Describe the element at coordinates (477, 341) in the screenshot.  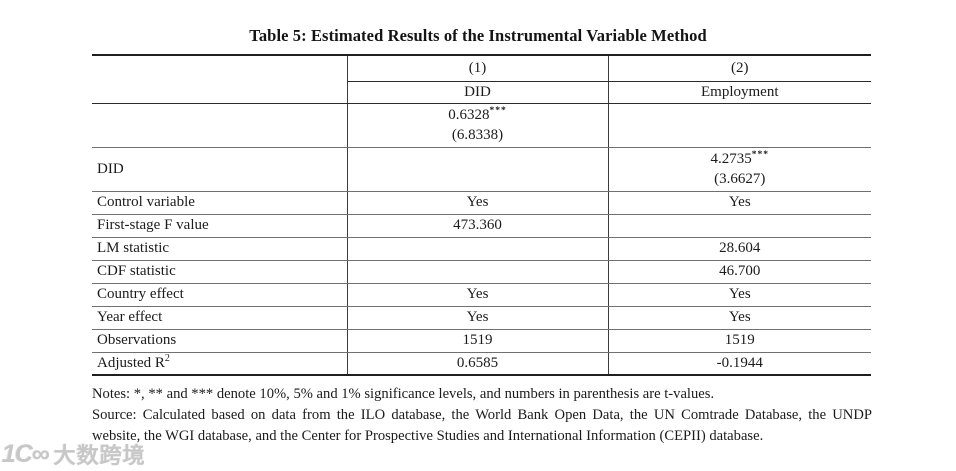
I see `row-col1-value: 1519` at that location.